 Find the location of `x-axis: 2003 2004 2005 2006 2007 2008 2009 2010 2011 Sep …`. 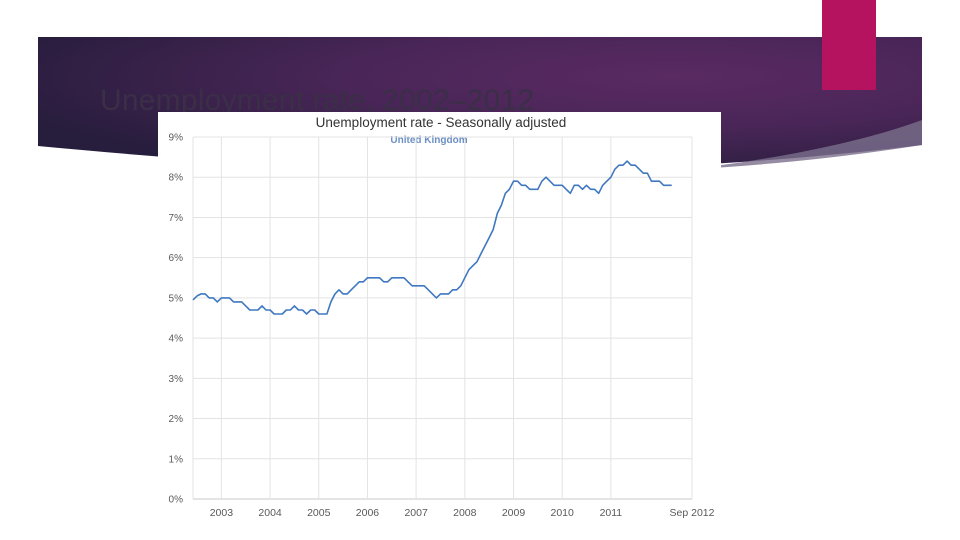

x-axis: 2003 2004 2005 2006 2007 2008 2009 2010 2011 Sep … is located at coordinates (462, 513).